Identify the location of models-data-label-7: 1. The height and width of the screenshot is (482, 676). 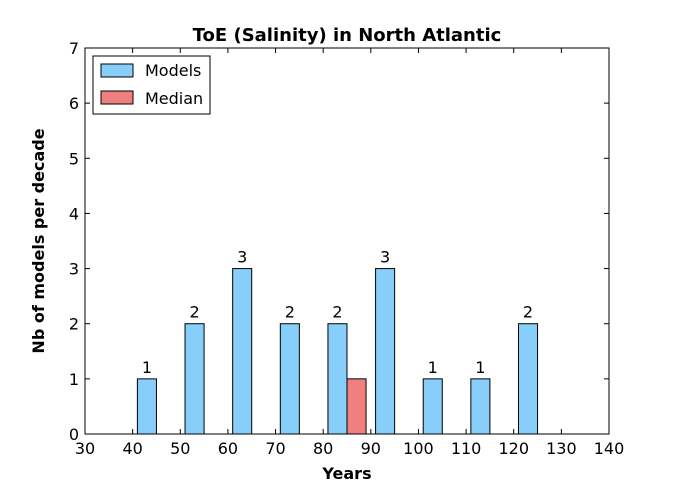
(480, 367).